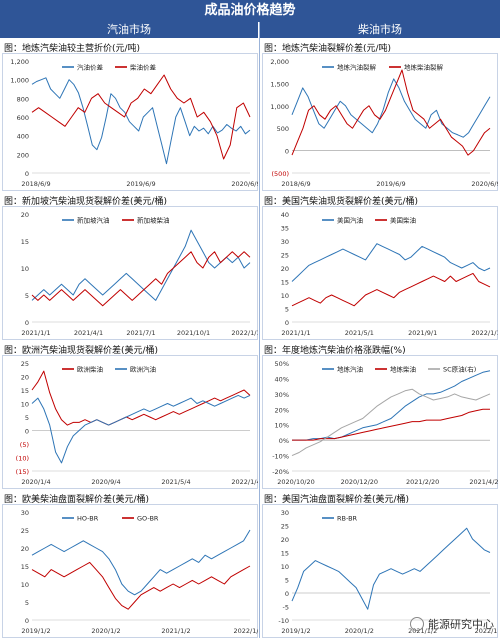  What do you see at coordinates (23, 118) in the screenshot?
I see `y-tick-label: 600` at bounding box center [23, 118].